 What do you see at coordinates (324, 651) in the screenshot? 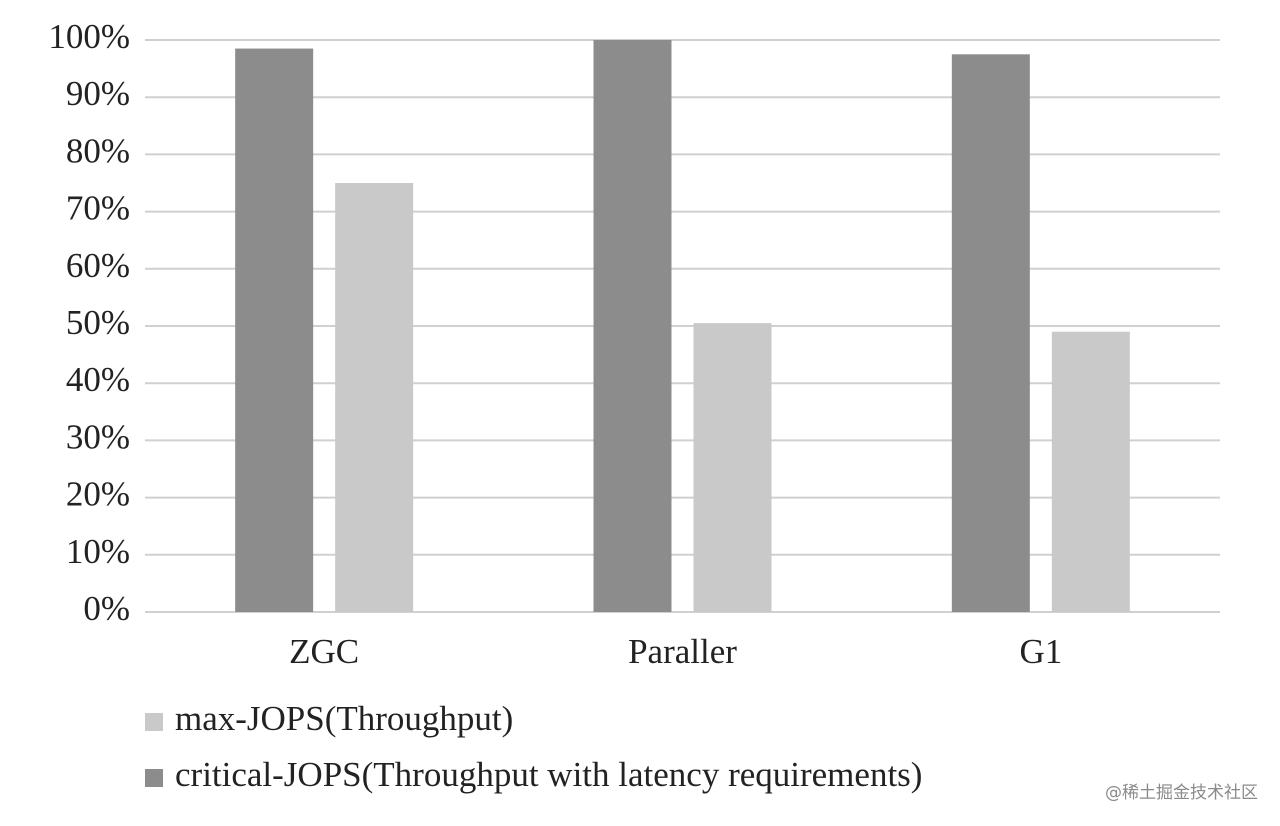
I see `x-tick-label: ZGC` at bounding box center [324, 651].